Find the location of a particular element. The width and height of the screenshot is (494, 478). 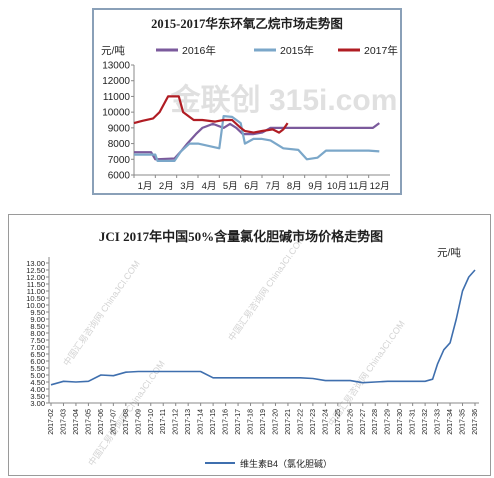

chart1-y-tick-label: 10000 is located at coordinates (116, 113).